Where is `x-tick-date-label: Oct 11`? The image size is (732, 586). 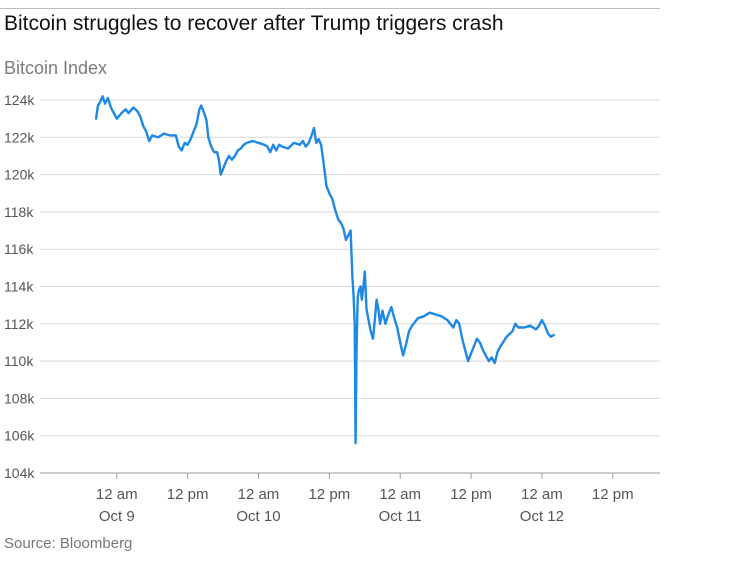
x-tick-date-label: Oct 11 is located at coordinates (400, 516).